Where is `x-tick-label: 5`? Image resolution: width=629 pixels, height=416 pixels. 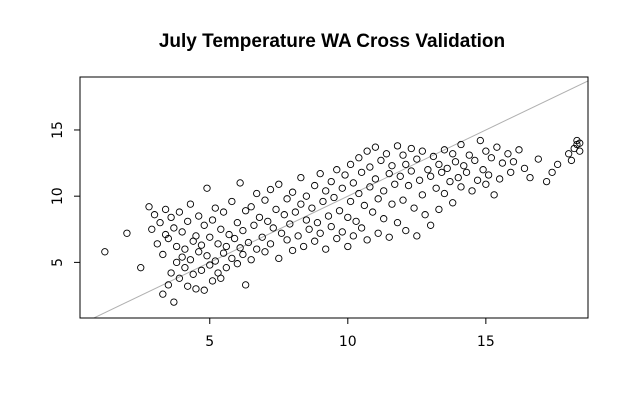 x-tick-label: 5 is located at coordinates (209, 342).